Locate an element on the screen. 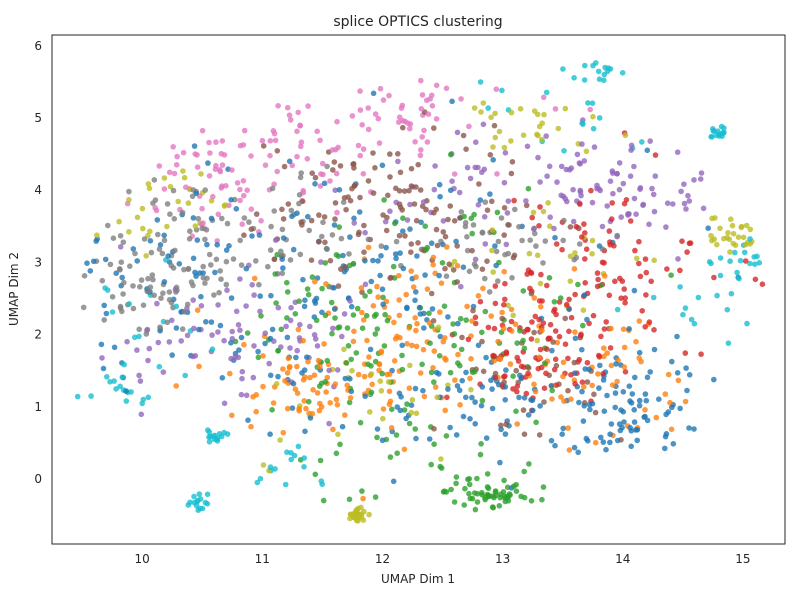 This screenshot has height=600, width=800. y-tick-label: 2 is located at coordinates (38, 335).